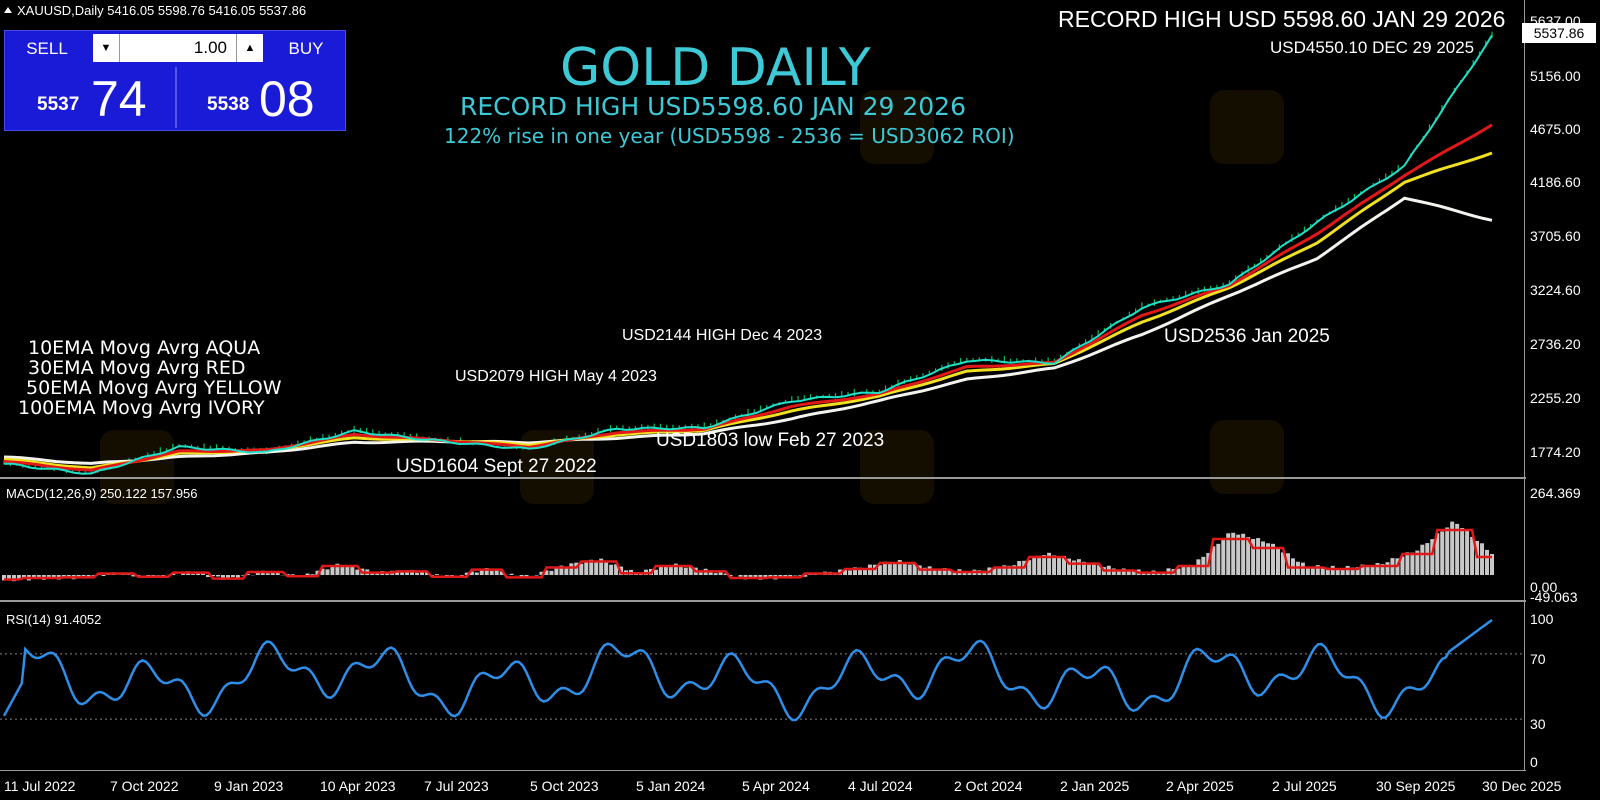 Image resolution: width=1600 pixels, height=800 pixels. What do you see at coordinates (1416, 786) in the screenshot?
I see `date-tick: 30 Sep 2025` at bounding box center [1416, 786].